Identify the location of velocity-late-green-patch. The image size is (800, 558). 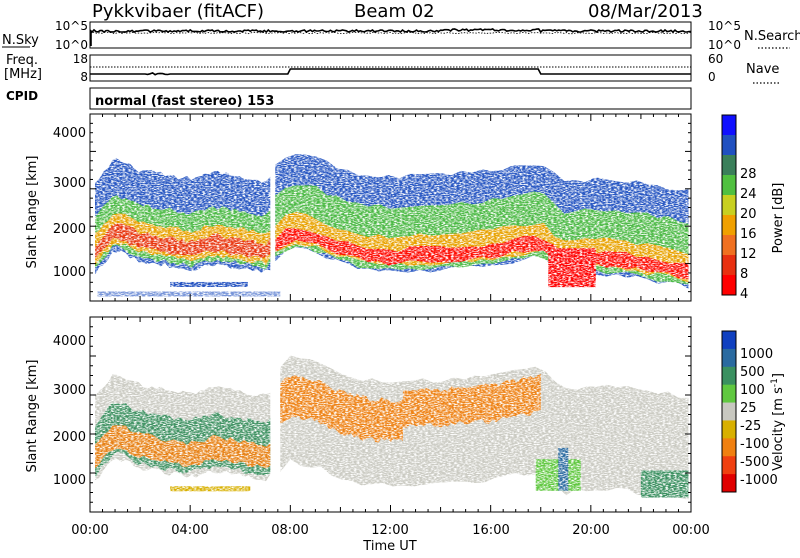
(664, 484).